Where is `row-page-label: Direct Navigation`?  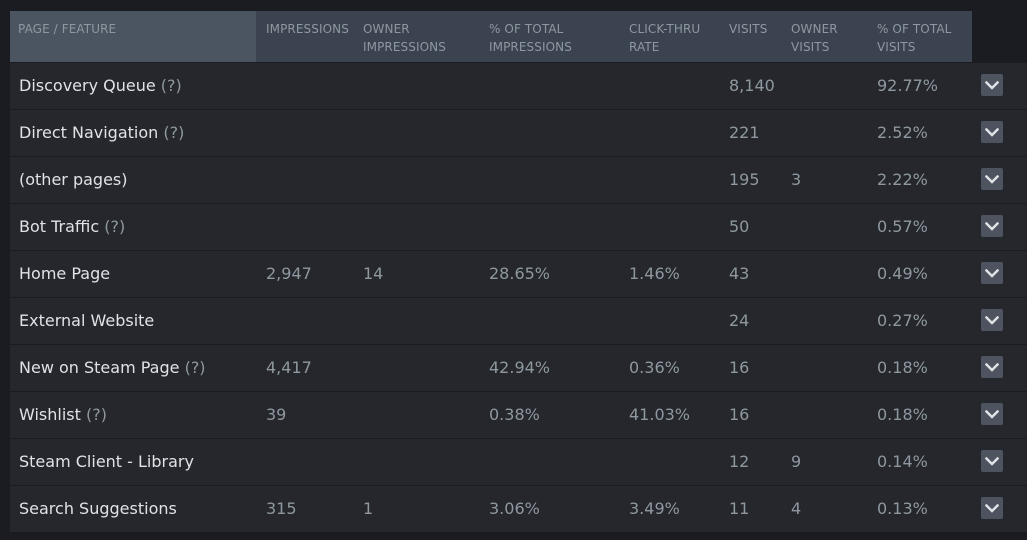 row-page-label: Direct Navigation is located at coordinates (89, 132).